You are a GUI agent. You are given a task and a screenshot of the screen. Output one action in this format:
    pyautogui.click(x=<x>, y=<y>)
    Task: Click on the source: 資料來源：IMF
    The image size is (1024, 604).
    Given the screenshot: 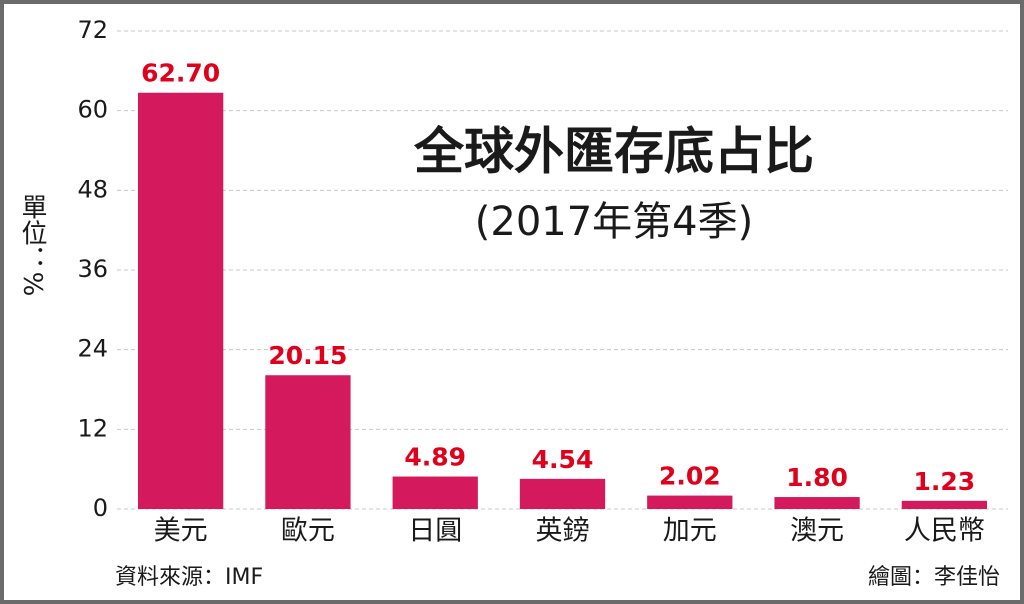 What is the action you would take?
    pyautogui.click(x=189, y=577)
    